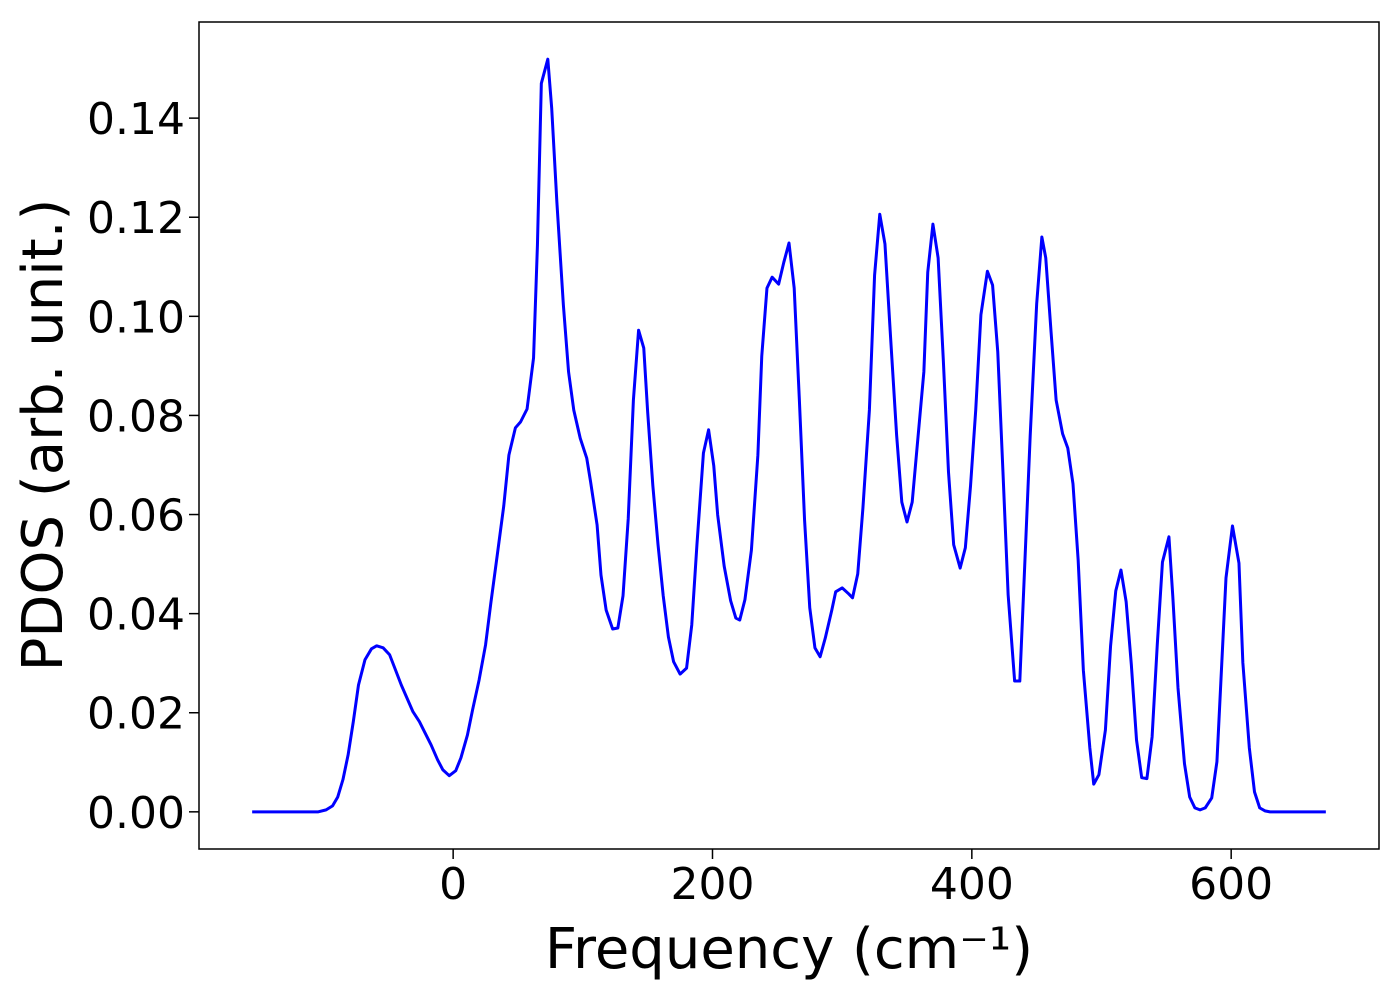  Describe the element at coordinates (136, 317) in the screenshot. I see `y-tick-label: 0.10` at that location.